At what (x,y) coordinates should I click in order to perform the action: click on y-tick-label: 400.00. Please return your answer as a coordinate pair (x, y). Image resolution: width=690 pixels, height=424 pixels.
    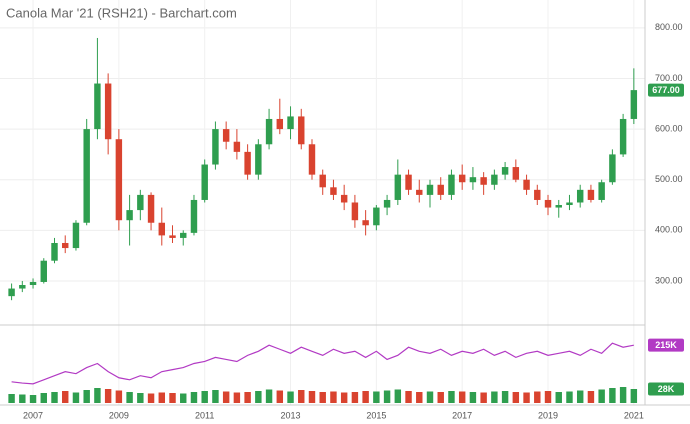
    Looking at the image, I should click on (669, 230).